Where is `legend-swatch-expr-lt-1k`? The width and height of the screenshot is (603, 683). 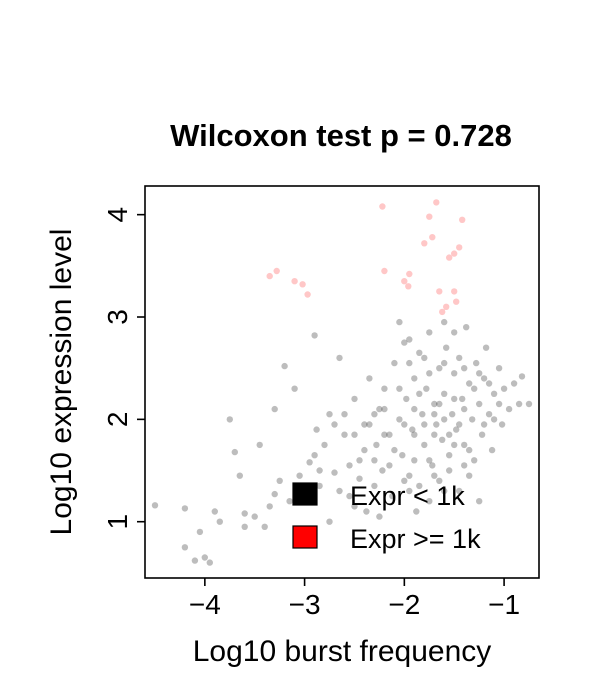 legend-swatch-expr-lt-1k is located at coordinates (305, 494).